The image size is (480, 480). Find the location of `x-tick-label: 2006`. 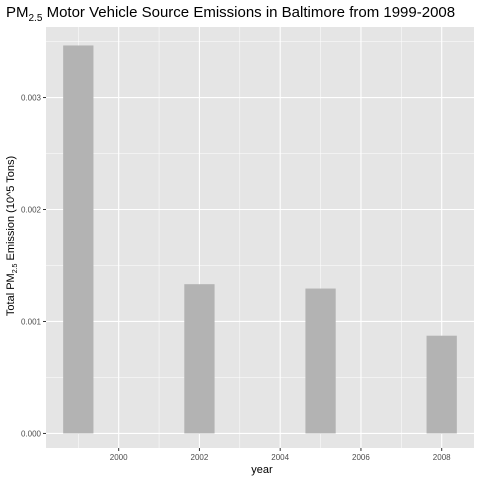

x-tick-label: 2006 is located at coordinates (361, 457).